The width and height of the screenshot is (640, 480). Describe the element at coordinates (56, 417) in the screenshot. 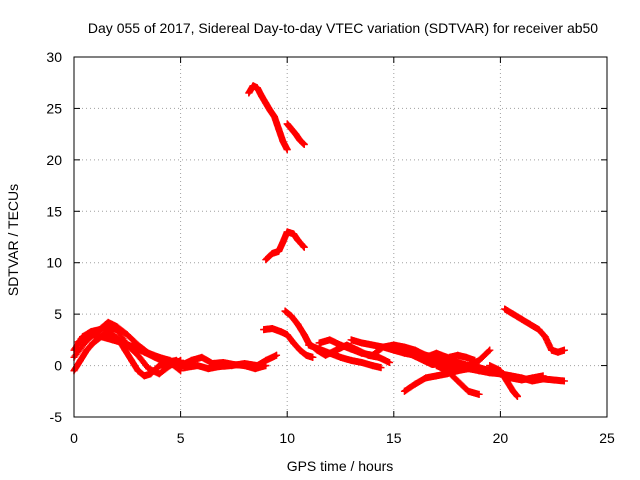

I see `y-tick-label: -5` at that location.